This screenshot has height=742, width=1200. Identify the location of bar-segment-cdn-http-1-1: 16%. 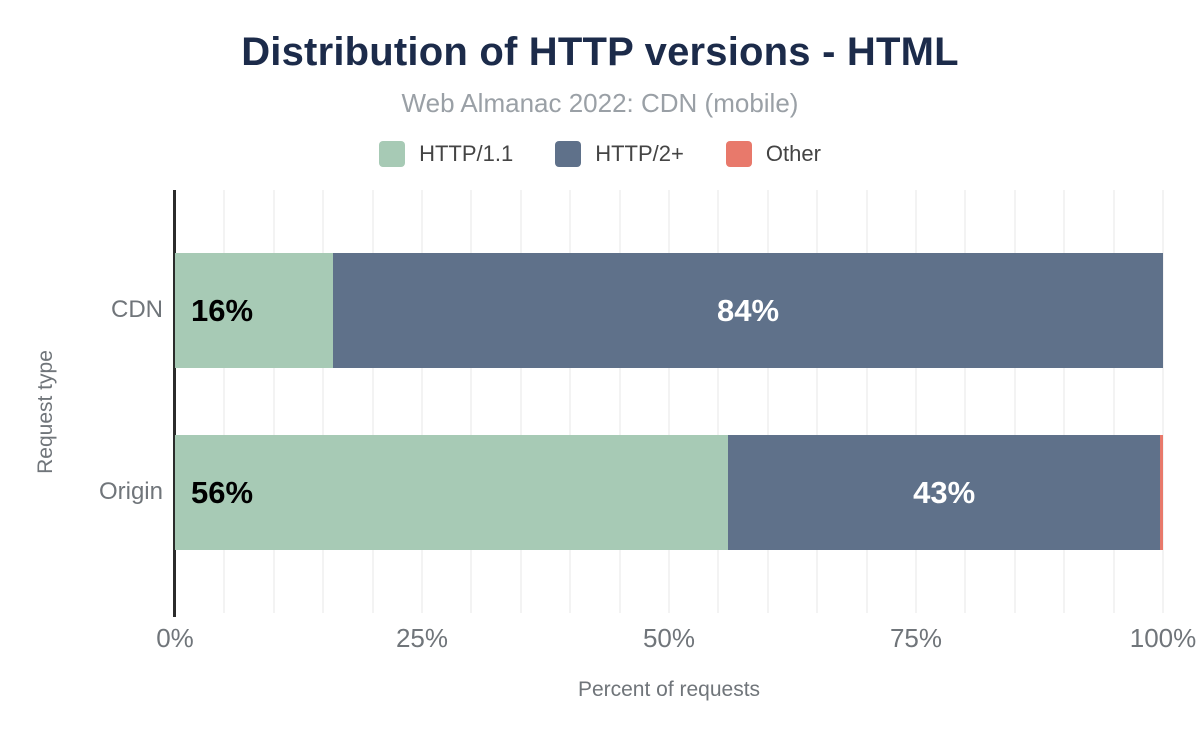
(254, 310).